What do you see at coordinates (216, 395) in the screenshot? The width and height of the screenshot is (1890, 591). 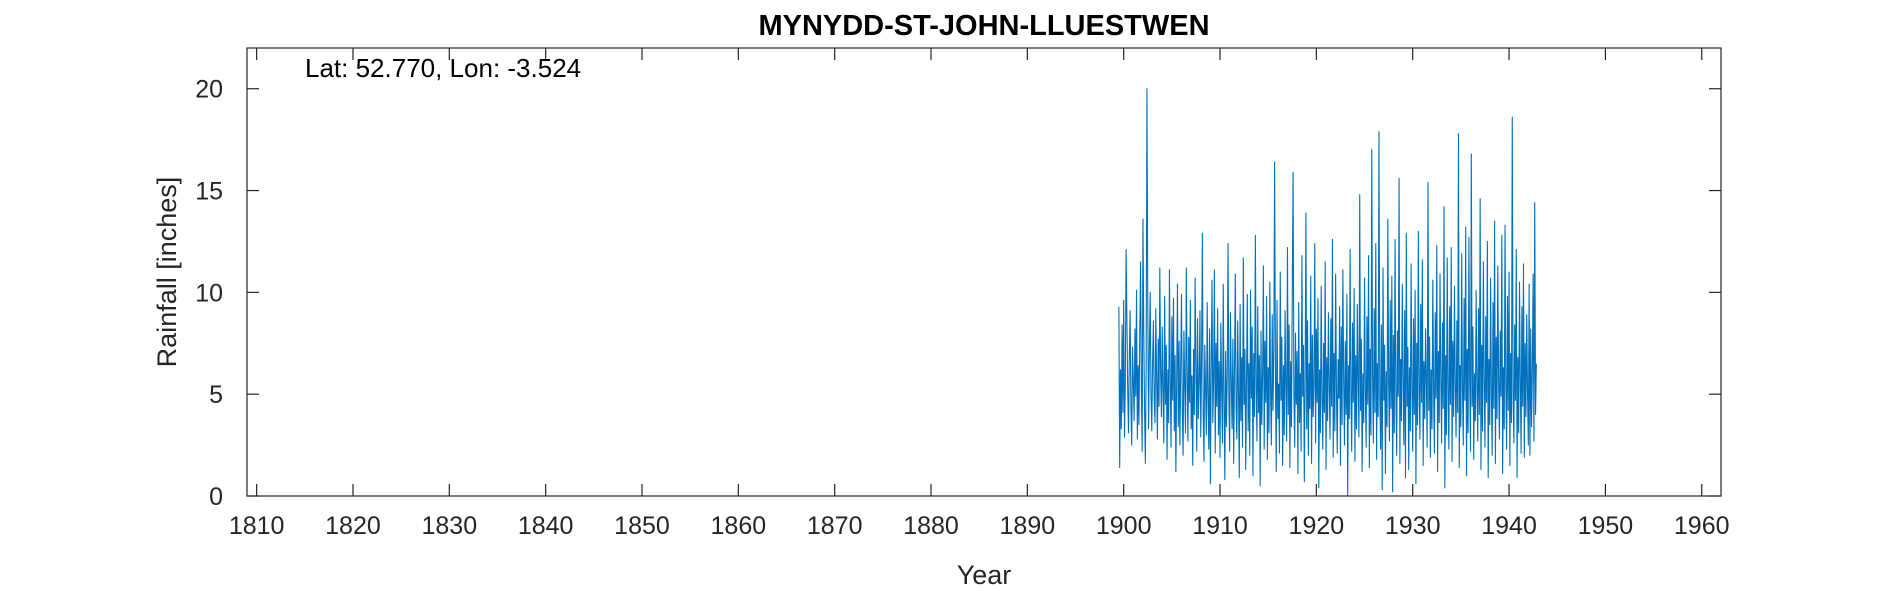 I see `y-tick-label: 5` at bounding box center [216, 395].